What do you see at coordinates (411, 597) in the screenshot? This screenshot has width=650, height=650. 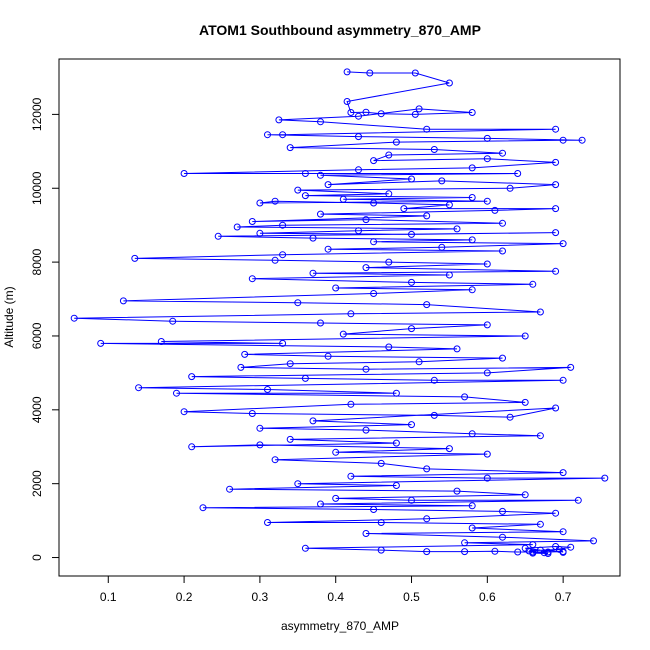 I see `x-tick-label: 0.5` at bounding box center [411, 597].